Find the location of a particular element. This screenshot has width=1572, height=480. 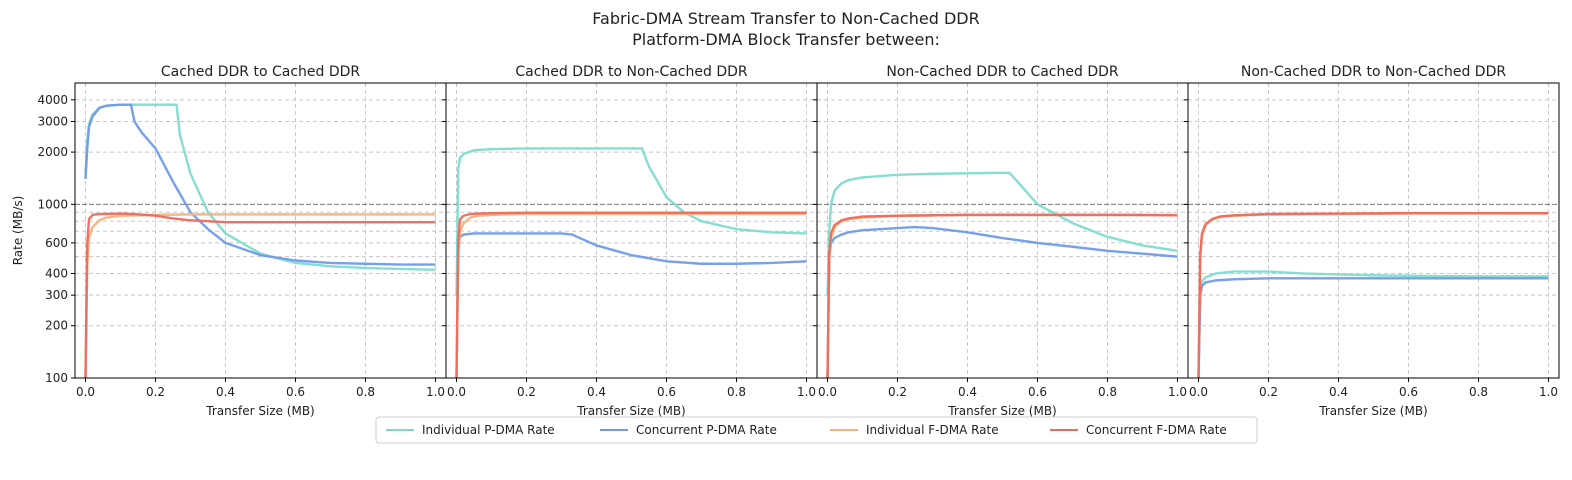

legend-entry: Individual P-DMA Rate is located at coordinates (470, 430).